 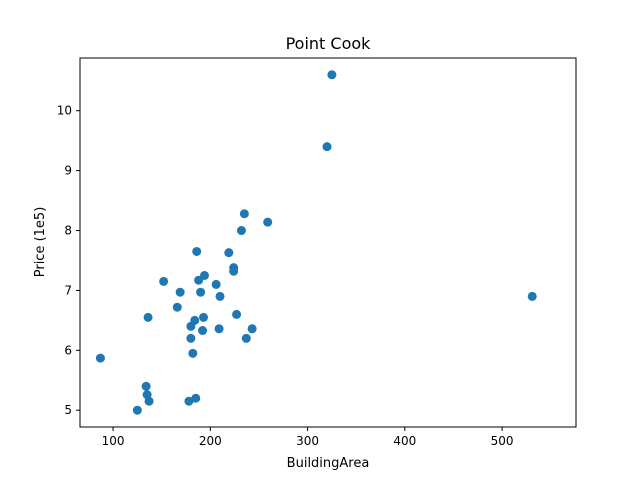 What do you see at coordinates (329, 43) in the screenshot?
I see `chart-title: Point Cook` at bounding box center [329, 43].